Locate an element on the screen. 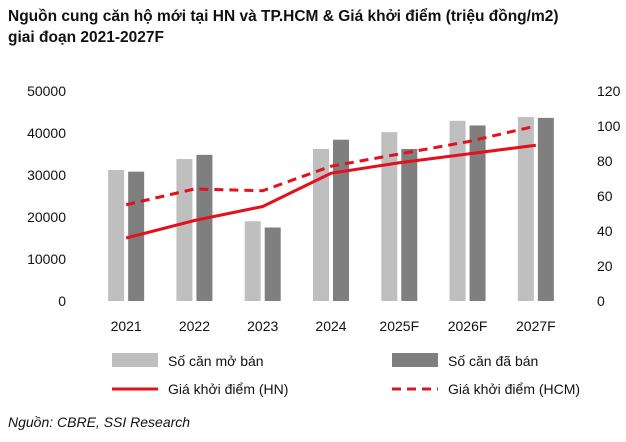  category-label: 2024 is located at coordinates (330, 326).